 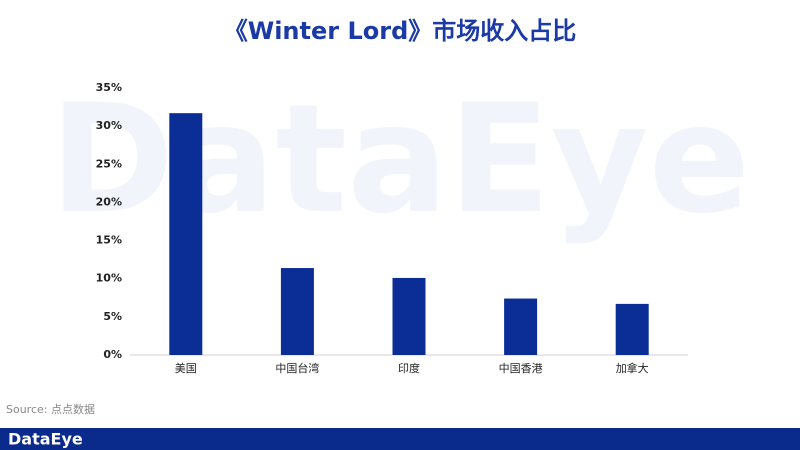 I want to click on x-tick-label: 美国, so click(x=186, y=368).